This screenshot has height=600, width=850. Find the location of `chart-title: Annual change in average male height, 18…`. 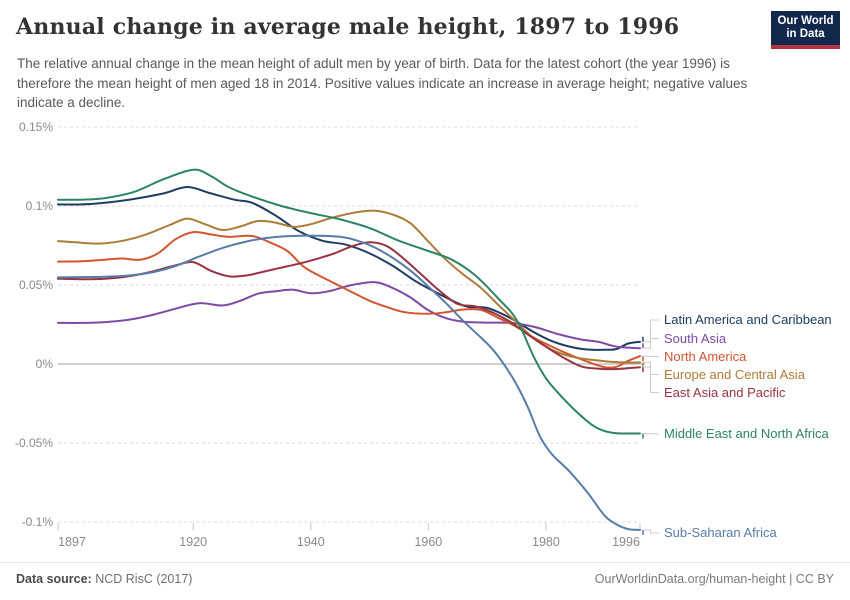

chart-title: Annual change in average male height, 18… is located at coordinates (348, 27).